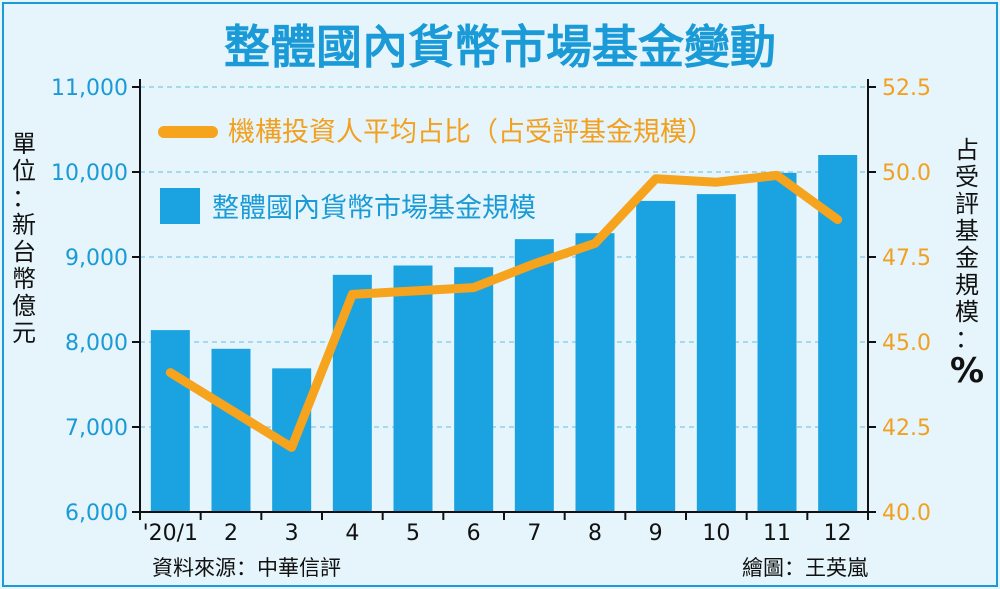 The image size is (1000, 589). Describe the element at coordinates (292, 533) in the screenshot. I see `x-tick-label: 3` at that location.